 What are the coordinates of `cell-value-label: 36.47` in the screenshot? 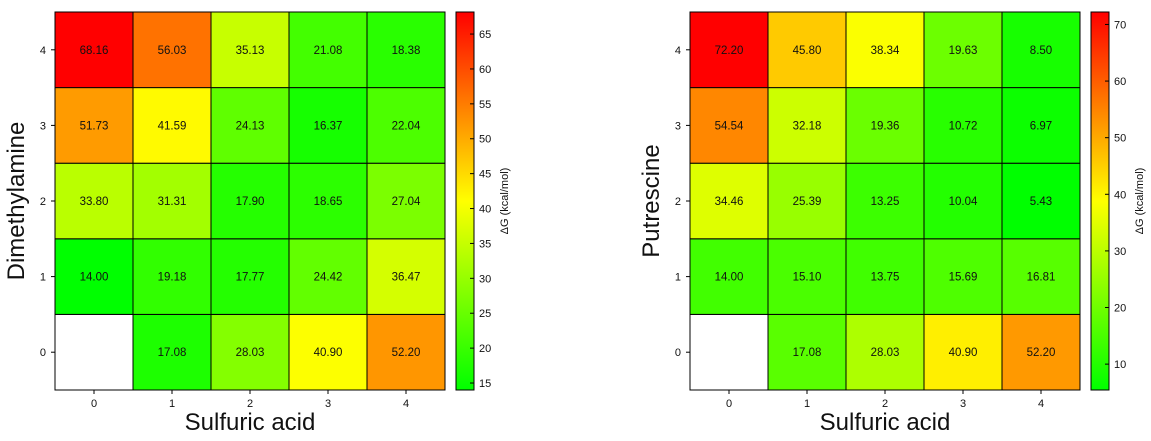 It's located at (406, 278).